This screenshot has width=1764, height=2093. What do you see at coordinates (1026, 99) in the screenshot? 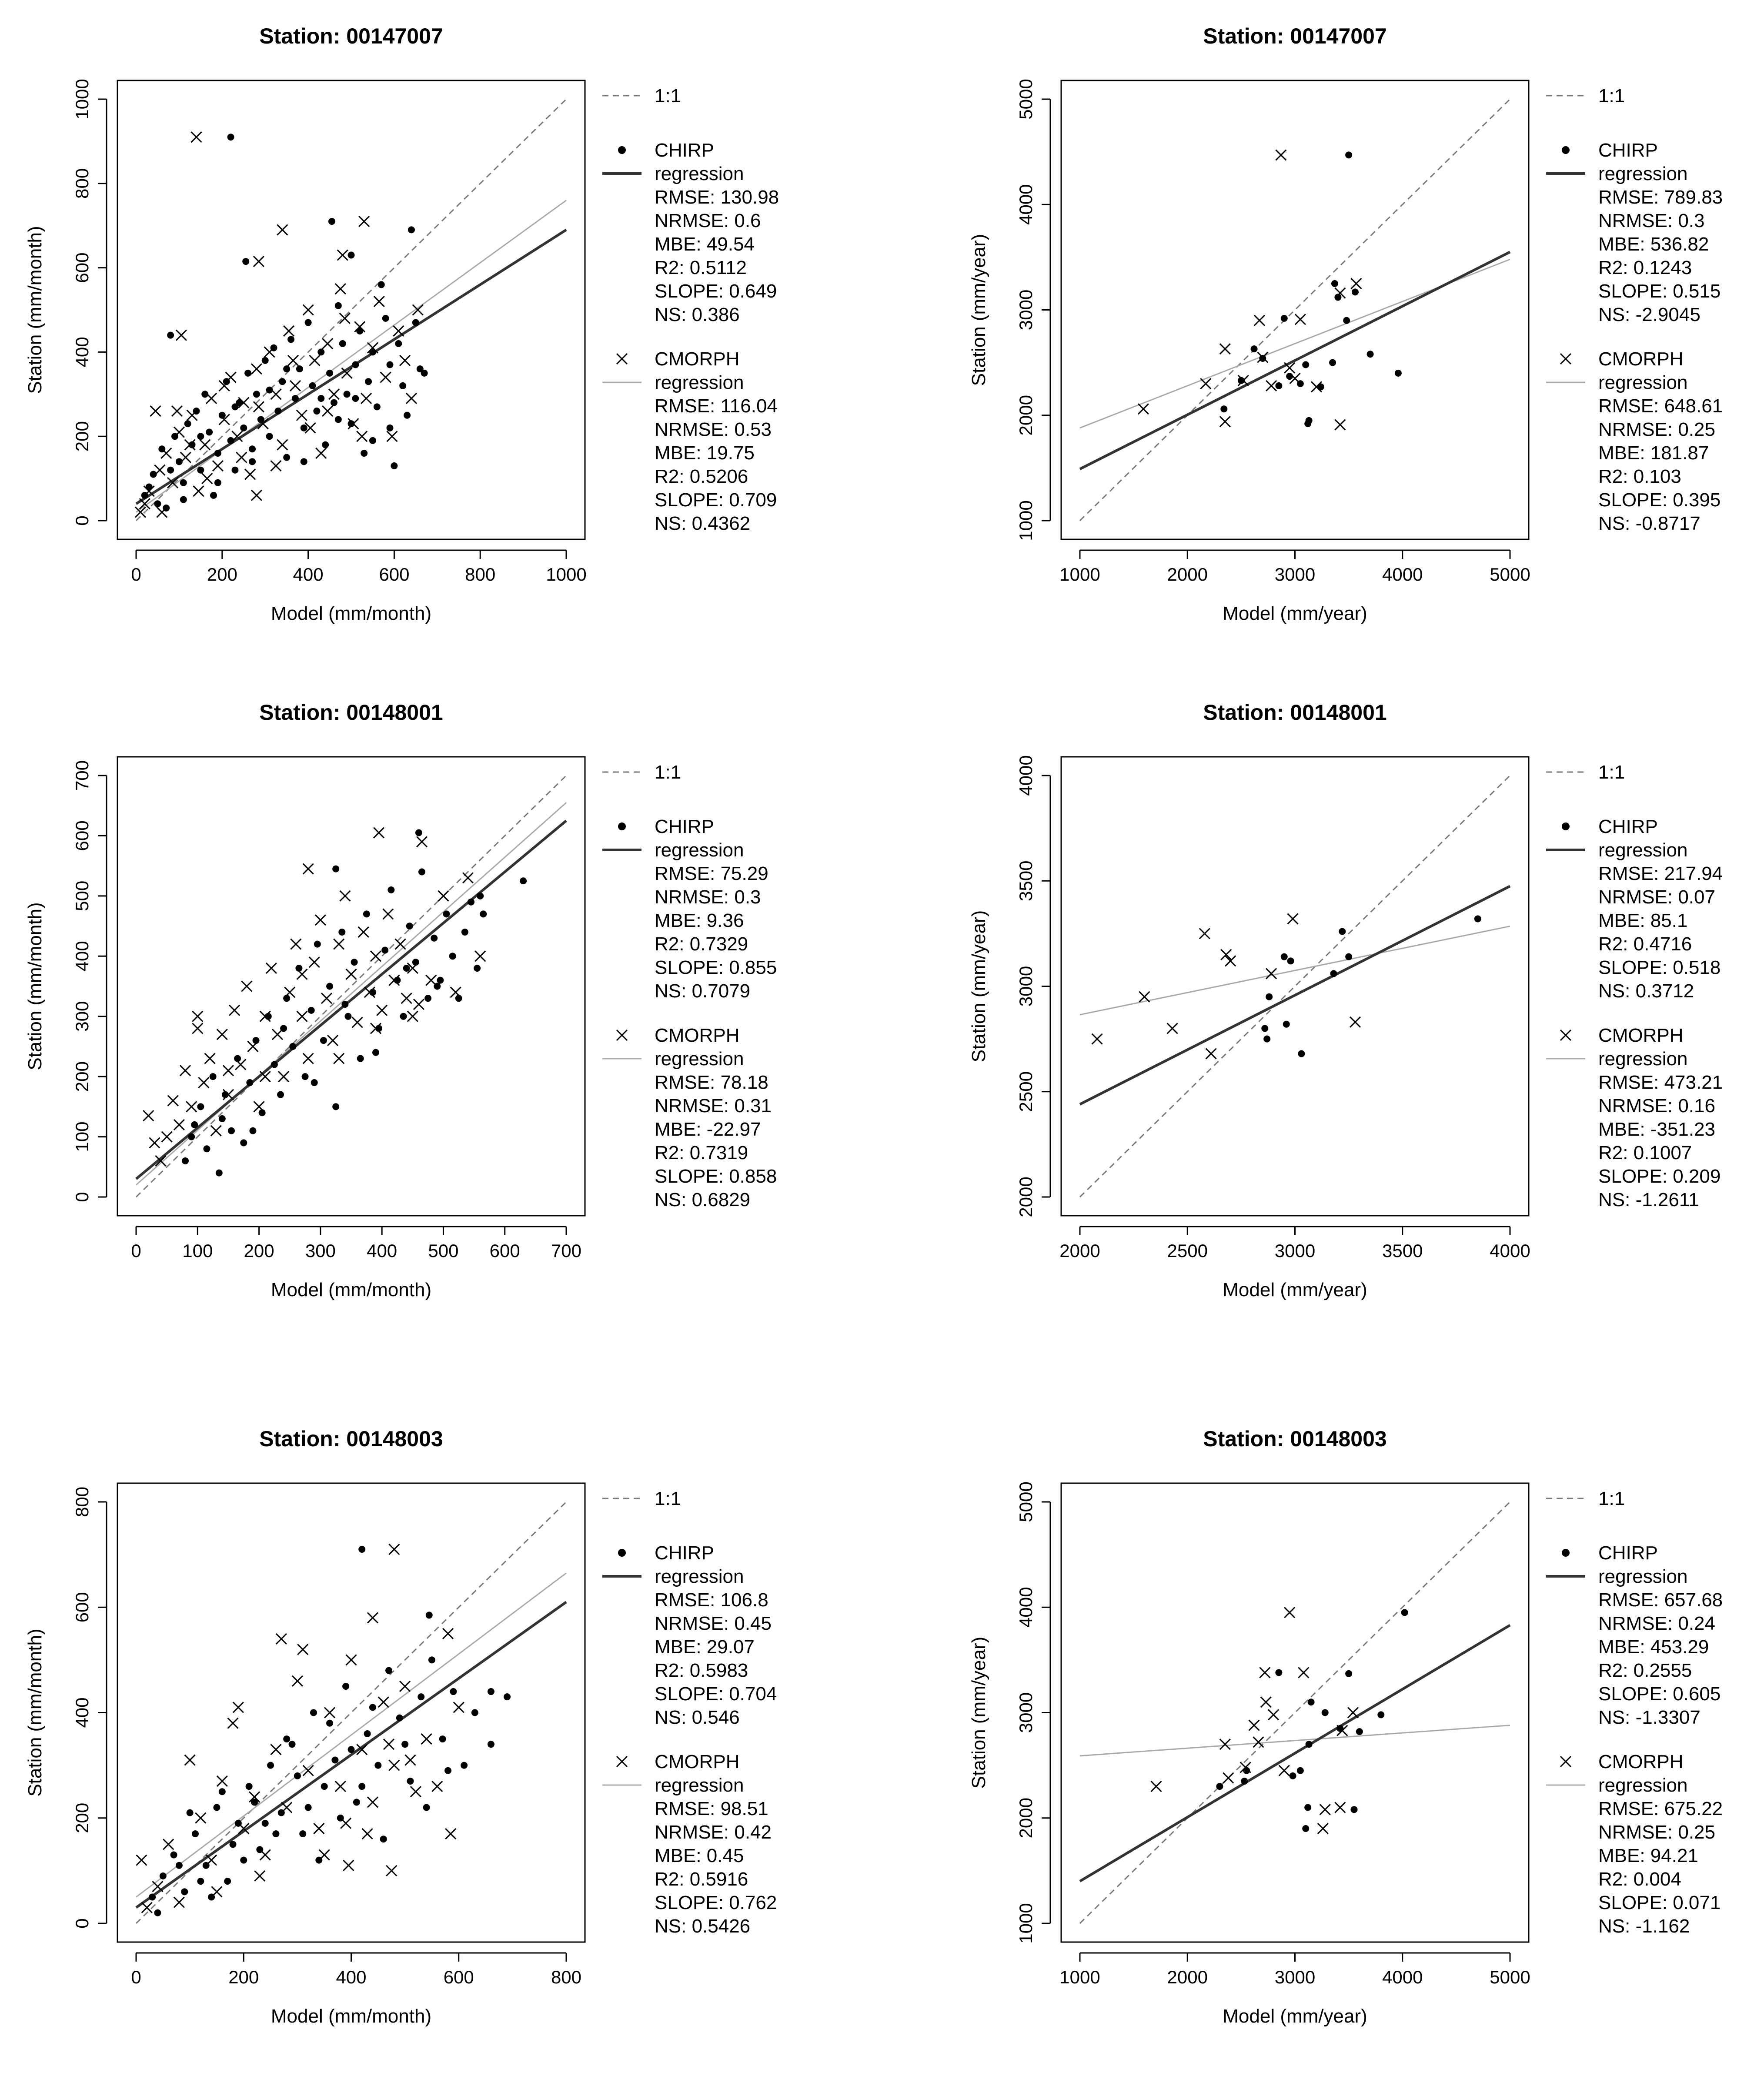
I see `y-tick-label: 5000` at bounding box center [1026, 99].